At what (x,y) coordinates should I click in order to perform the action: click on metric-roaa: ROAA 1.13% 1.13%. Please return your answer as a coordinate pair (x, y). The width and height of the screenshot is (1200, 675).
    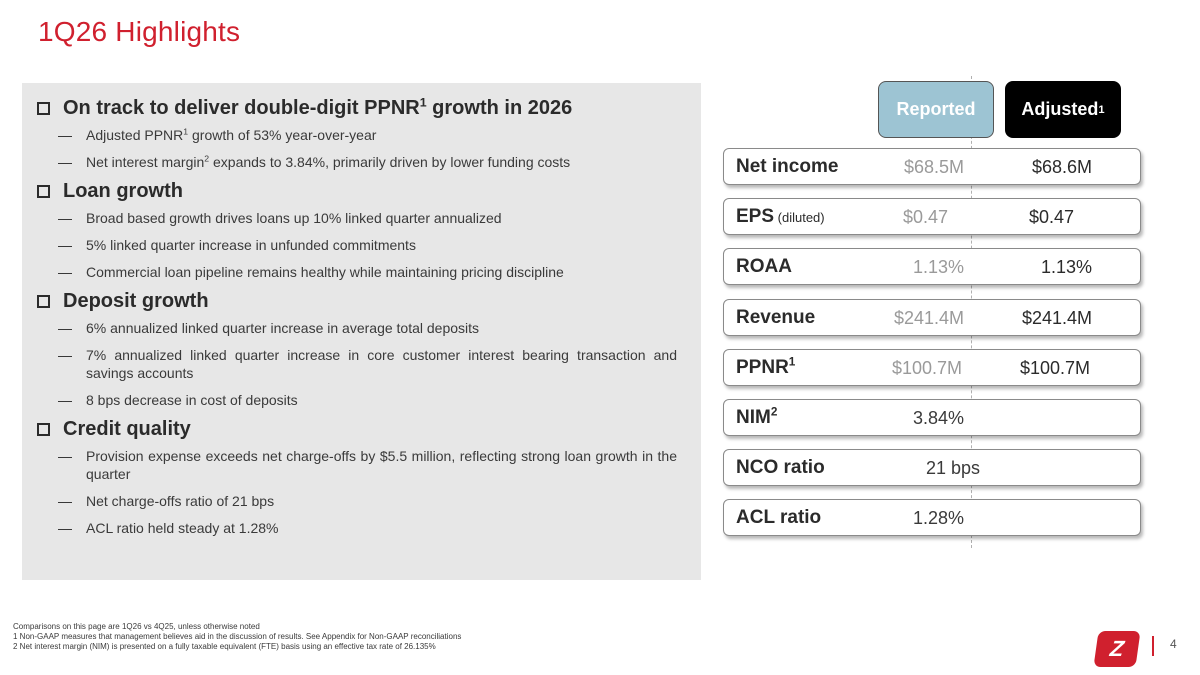
    Looking at the image, I should click on (932, 266).